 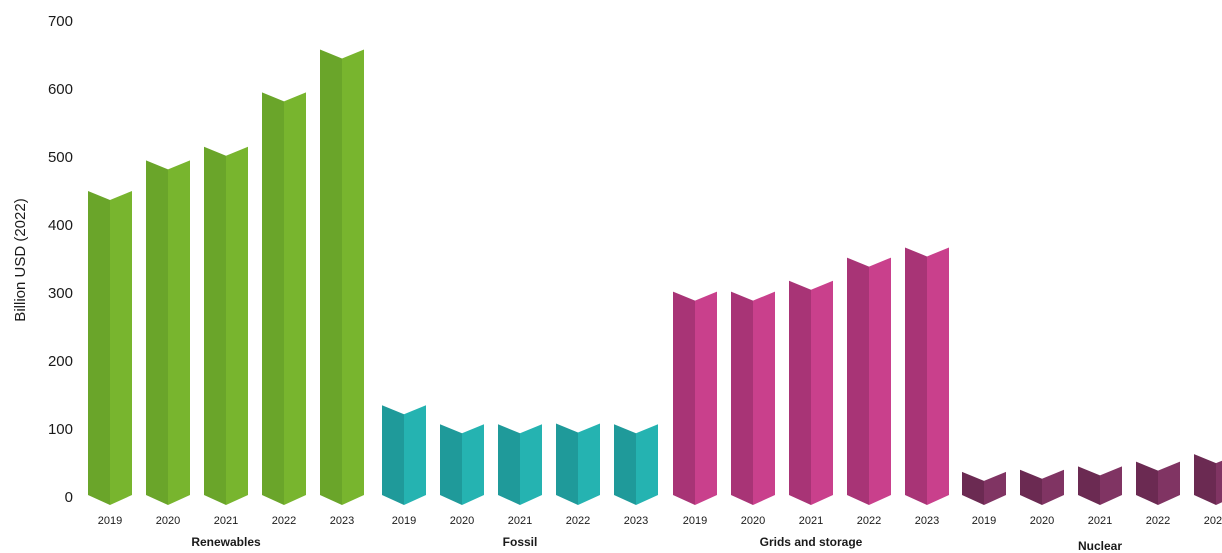 What do you see at coordinates (226, 542) in the screenshot?
I see `group-label: Renewables` at bounding box center [226, 542].